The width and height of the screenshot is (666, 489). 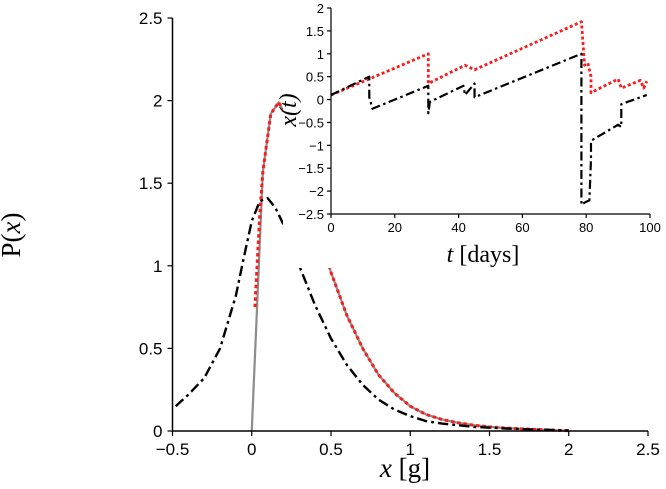 I want to click on inset-y-tick-label: −2.5, so click(x=311, y=214).